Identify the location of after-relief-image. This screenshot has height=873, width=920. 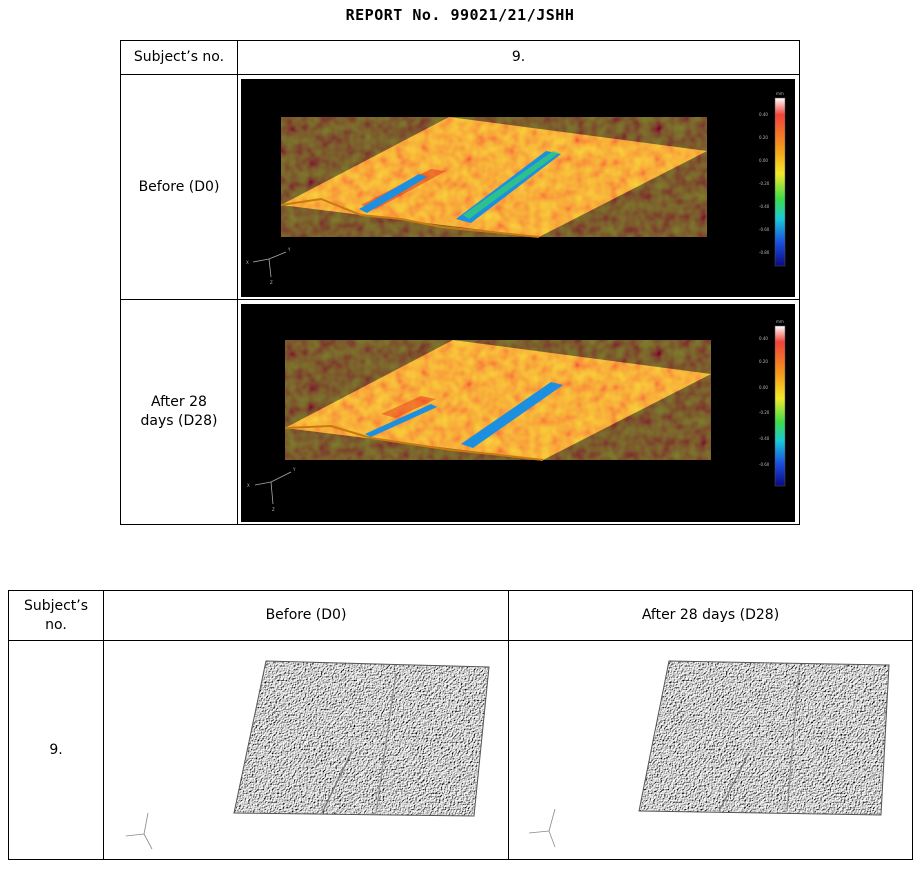
(709, 754).